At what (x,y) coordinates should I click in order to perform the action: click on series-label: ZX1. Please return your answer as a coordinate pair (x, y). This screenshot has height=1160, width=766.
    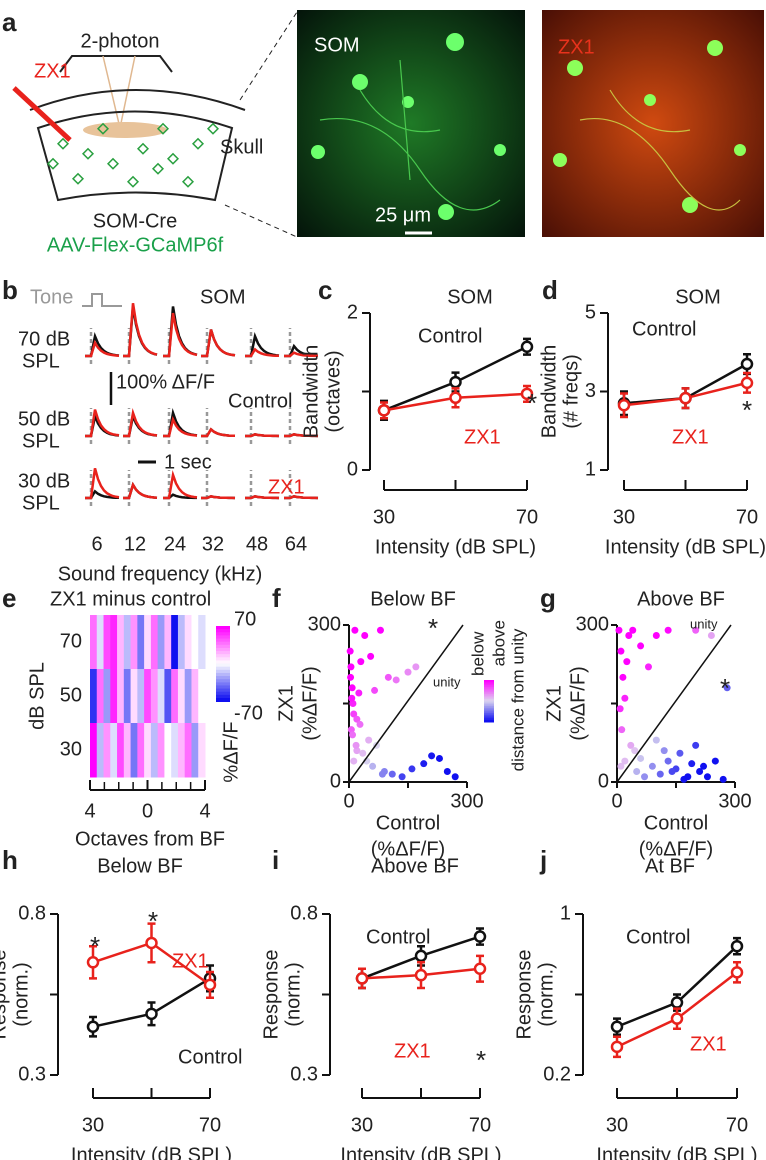
    Looking at the image, I should click on (690, 437).